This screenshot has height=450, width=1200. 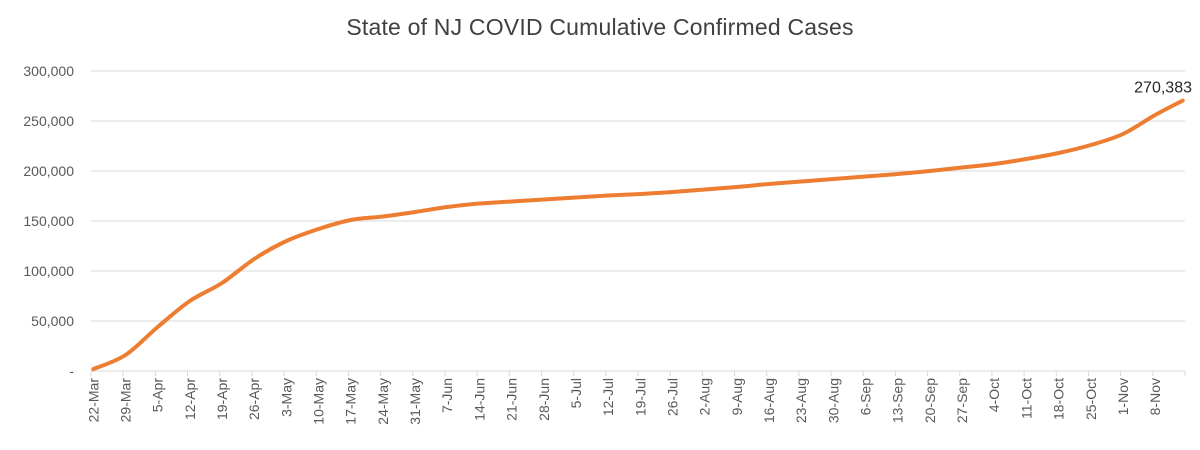 What do you see at coordinates (52, 321) in the screenshot?
I see `y-axis-tick-label: 50,000` at bounding box center [52, 321].